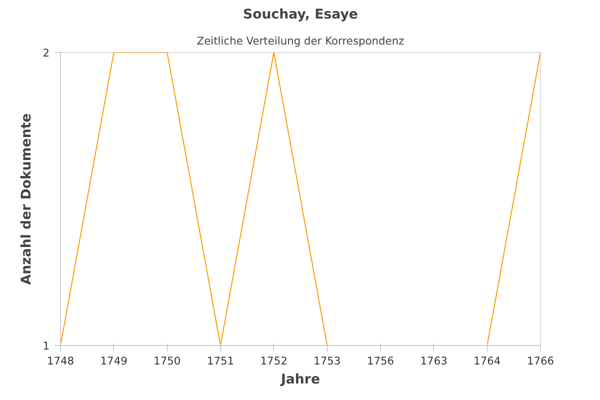  Describe the element at coordinates (46, 53) in the screenshot. I see `y-tick-label: 2` at that location.